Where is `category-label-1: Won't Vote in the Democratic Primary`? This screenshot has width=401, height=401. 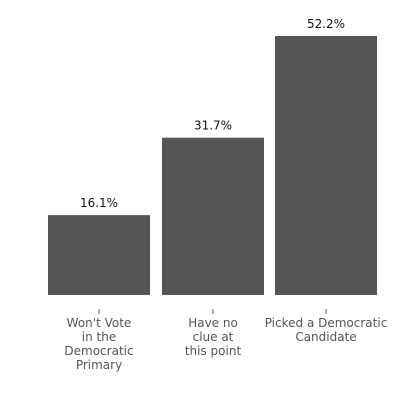 category-label-1: Won't Vote in the Democratic Primary is located at coordinates (98, 344).